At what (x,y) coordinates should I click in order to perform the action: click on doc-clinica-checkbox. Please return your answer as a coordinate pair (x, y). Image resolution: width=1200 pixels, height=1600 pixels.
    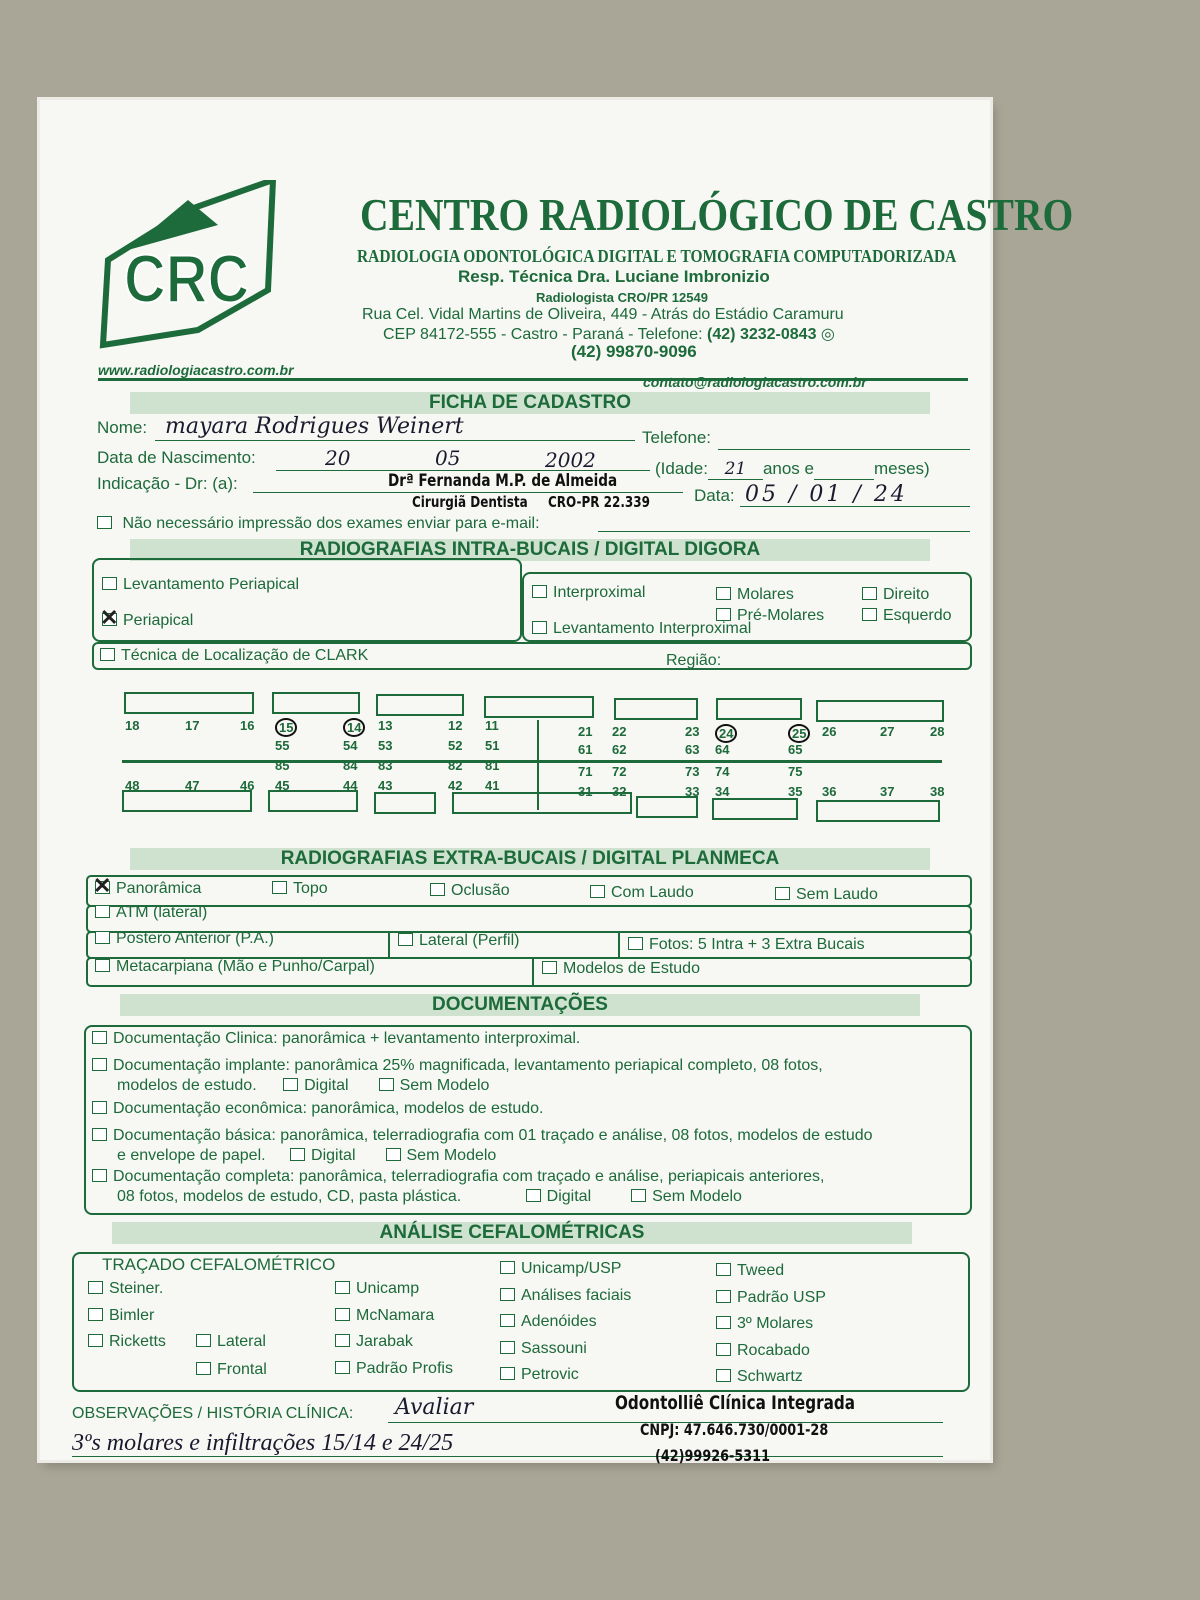
    Looking at the image, I should click on (99, 1037).